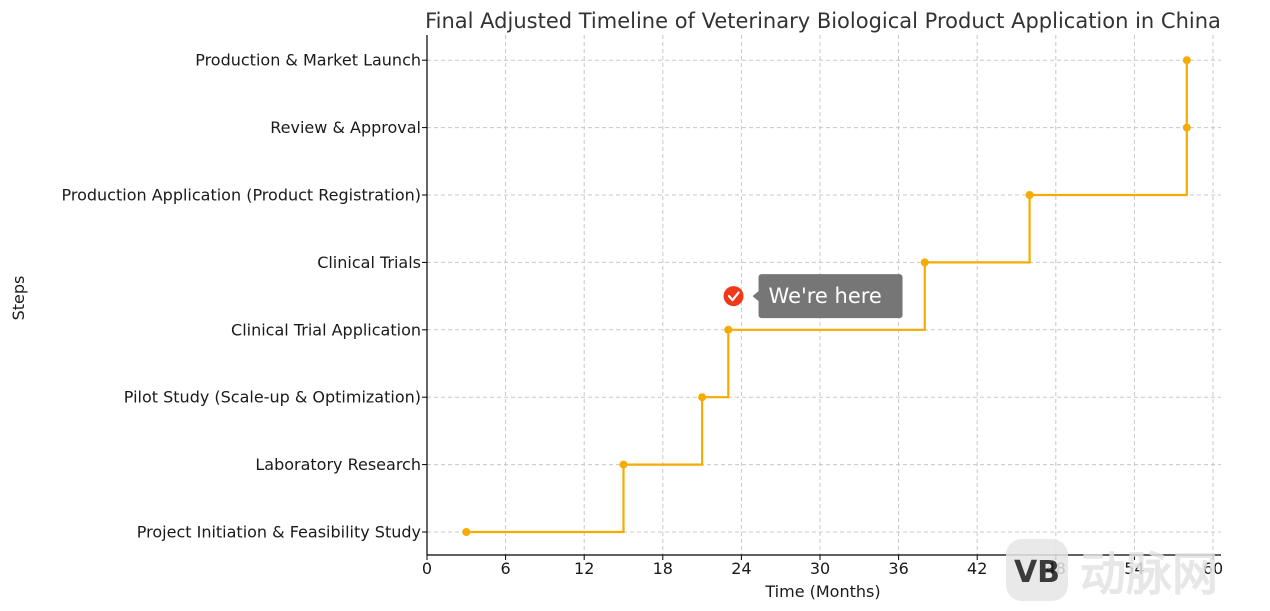 This screenshot has height=611, width=1270. What do you see at coordinates (272, 397) in the screenshot?
I see `y-tick-label: Pilot Study (Scale-up & Optimization)` at bounding box center [272, 397].